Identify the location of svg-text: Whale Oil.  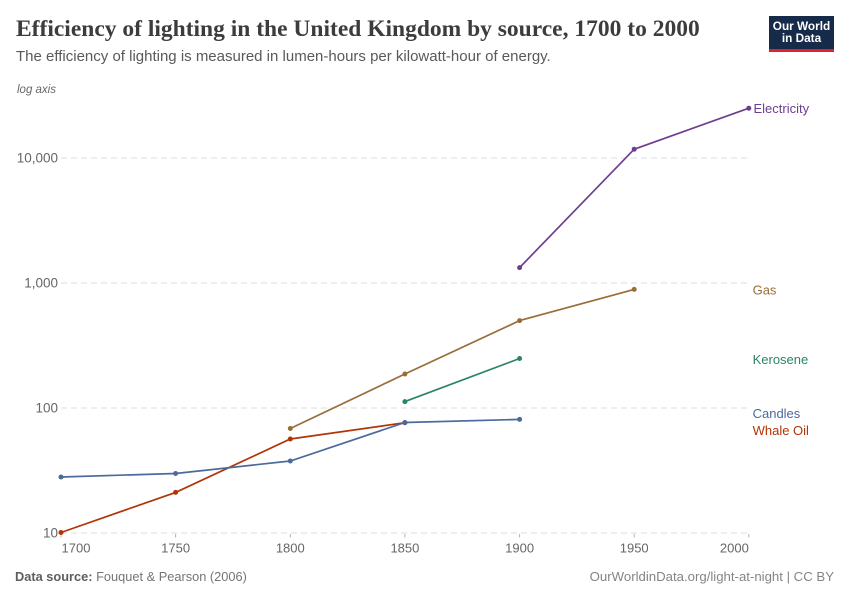
(781, 430).